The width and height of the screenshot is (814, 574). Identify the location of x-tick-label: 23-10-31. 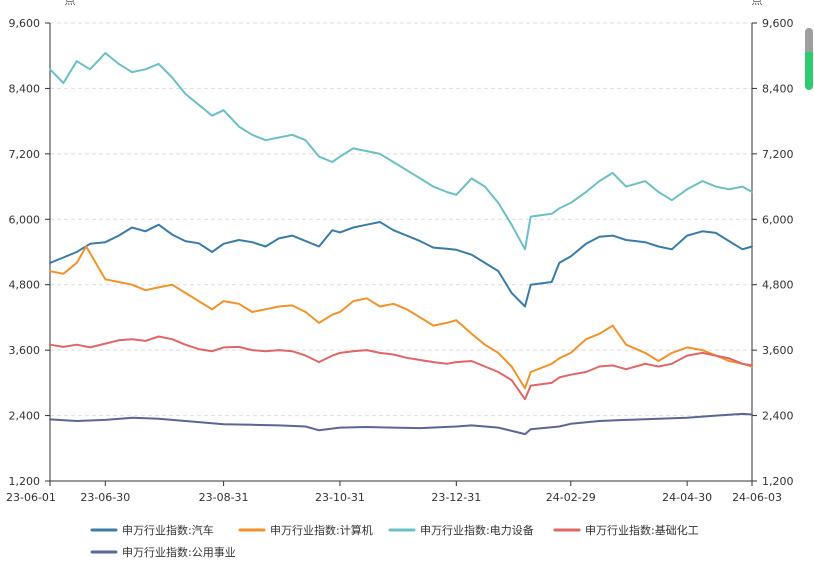
(340, 497).